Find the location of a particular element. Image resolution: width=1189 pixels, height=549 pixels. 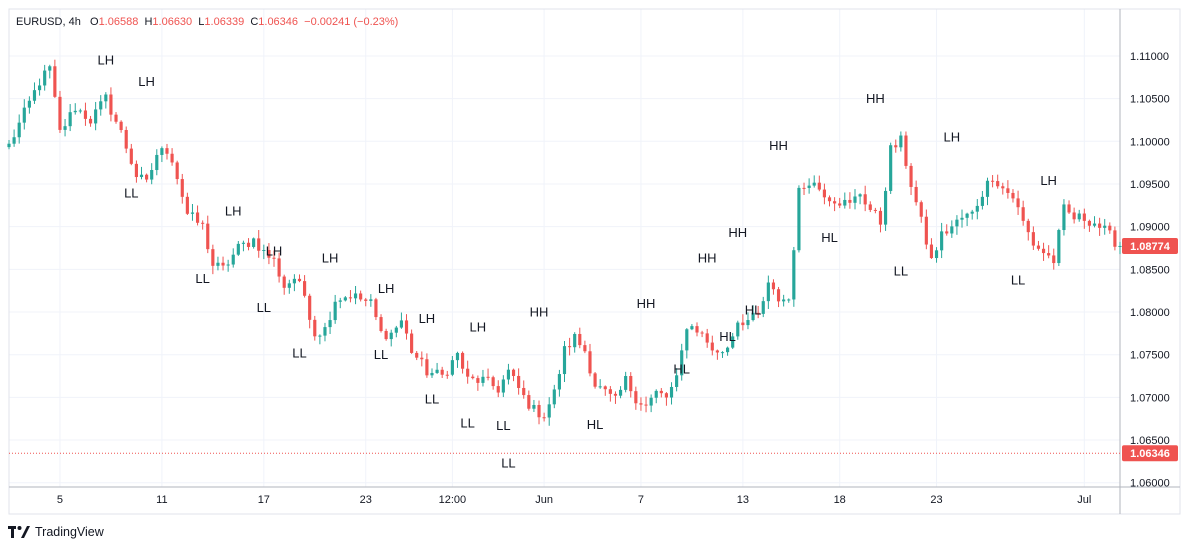

last-close-tag: 1.06346 is located at coordinates (1150, 453).